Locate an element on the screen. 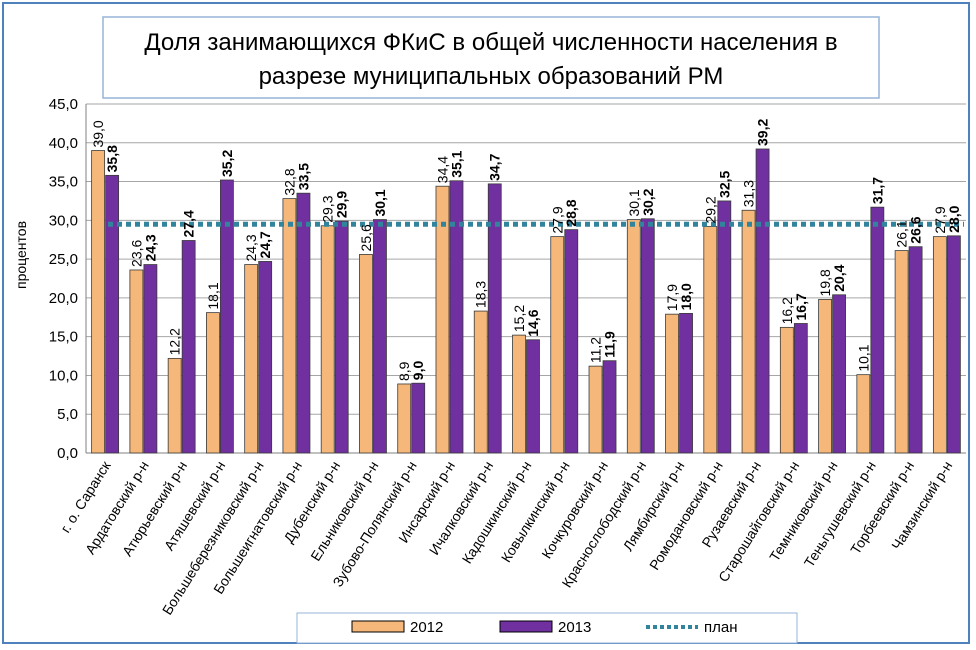 The height and width of the screenshot is (650, 976). data-label-2013: 24,7 is located at coordinates (265, 244).